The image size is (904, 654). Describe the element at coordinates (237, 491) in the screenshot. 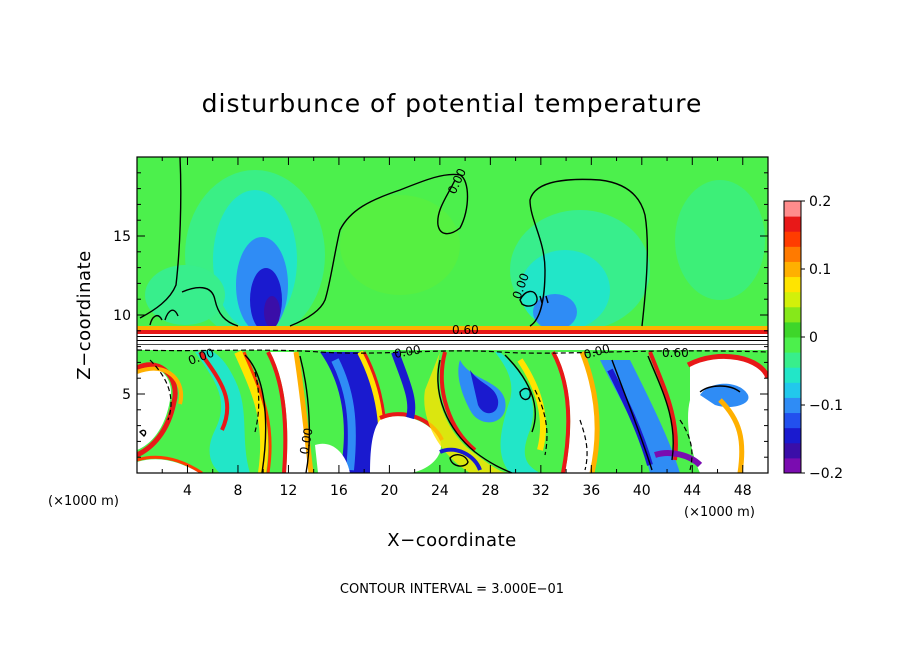

I see `x-tick-label: 8` at that location.